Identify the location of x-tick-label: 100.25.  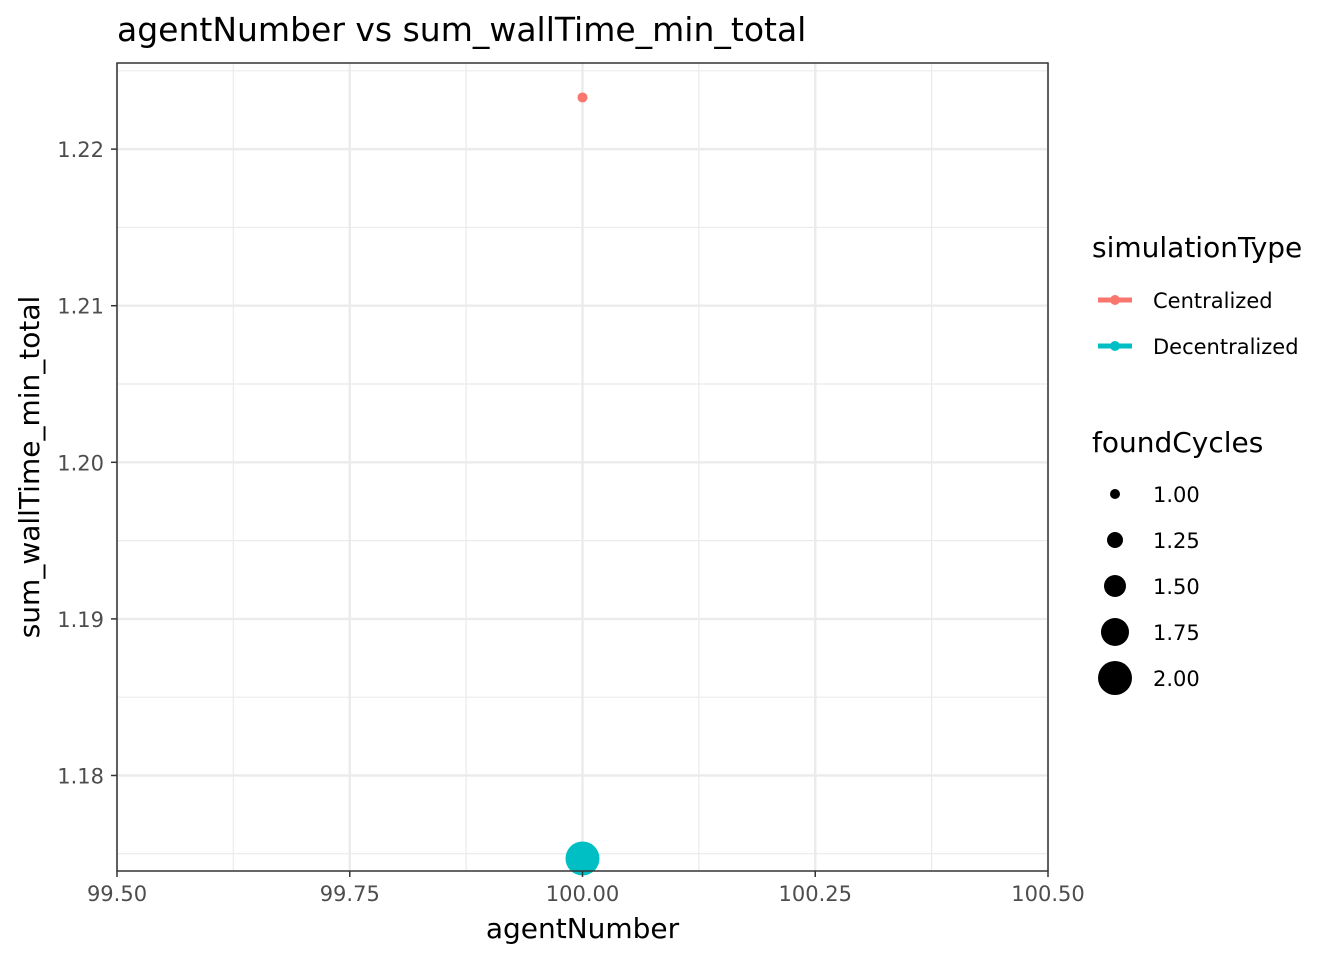
(815, 894).